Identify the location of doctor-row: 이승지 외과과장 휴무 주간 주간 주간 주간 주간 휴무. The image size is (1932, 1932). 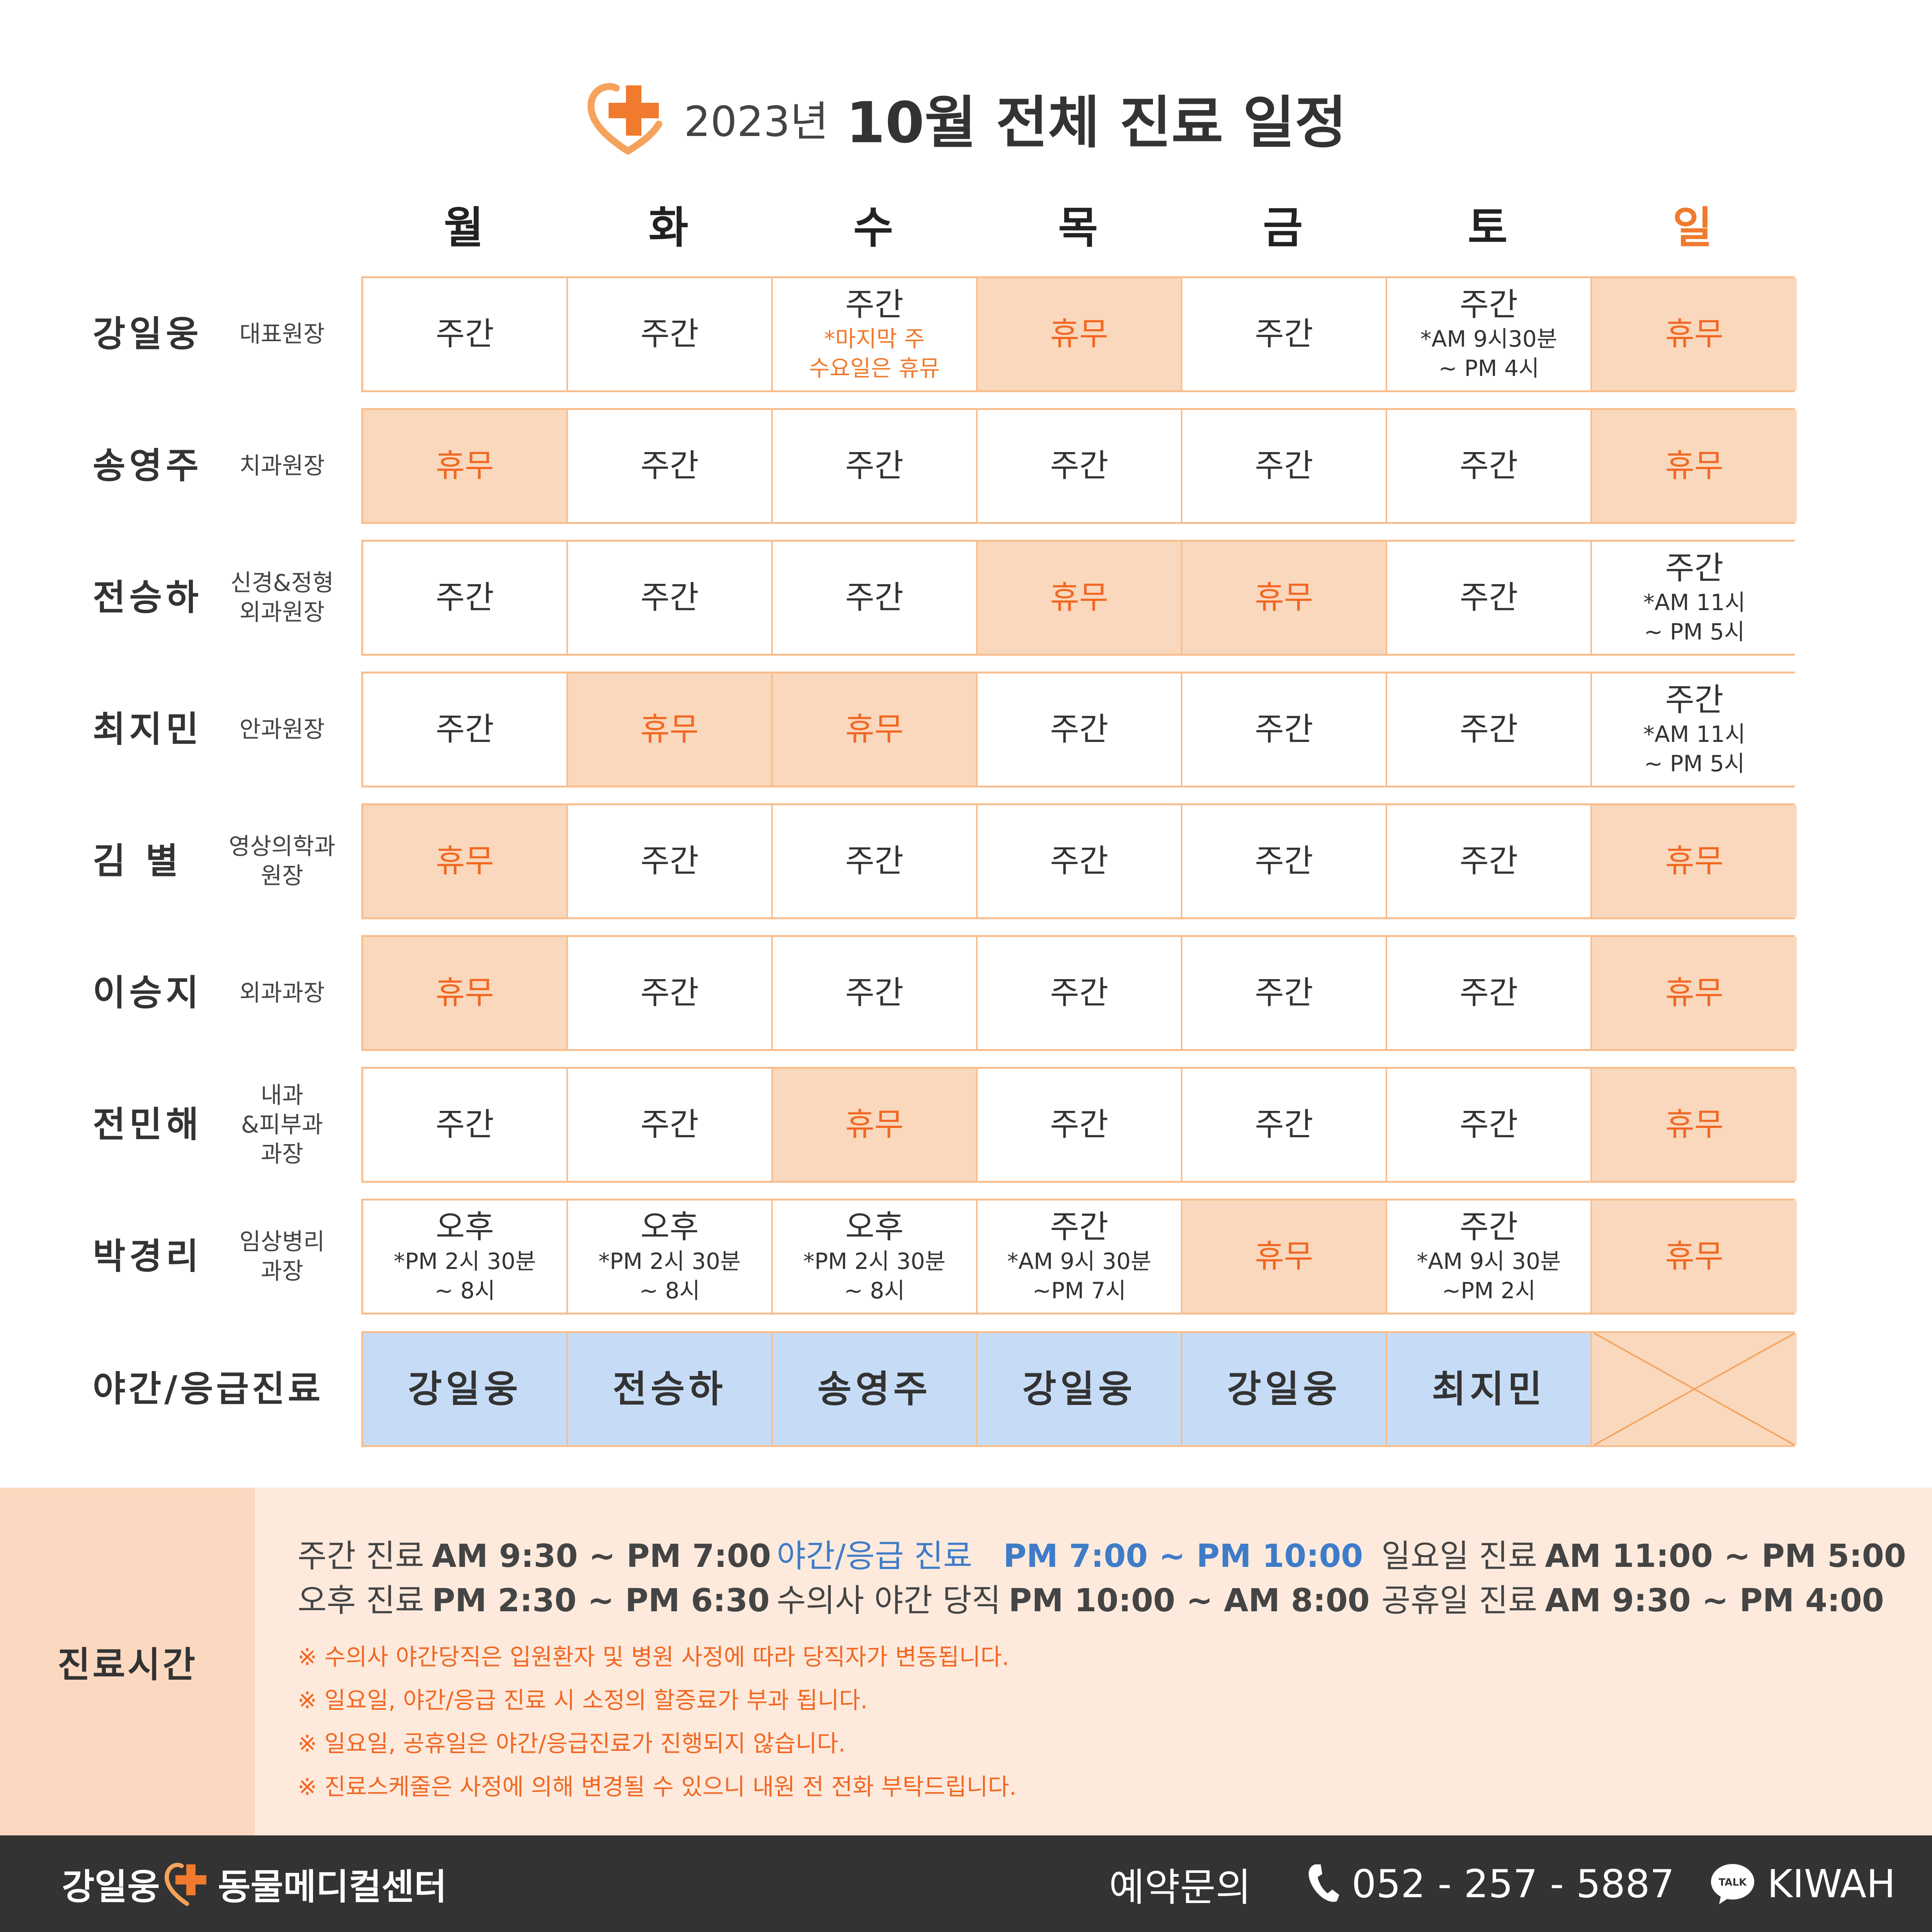
(966, 993).